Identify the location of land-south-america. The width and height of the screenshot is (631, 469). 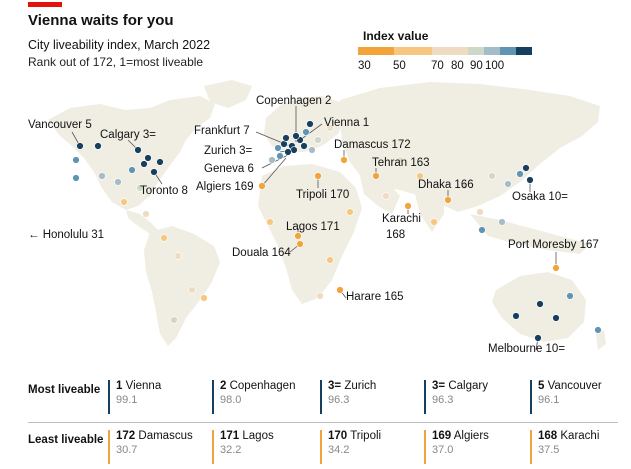
(182, 286).